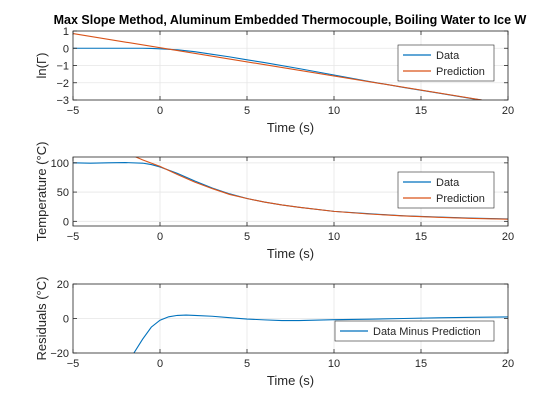  I want to click on legend: Data Minus Prediction, so click(414, 331).